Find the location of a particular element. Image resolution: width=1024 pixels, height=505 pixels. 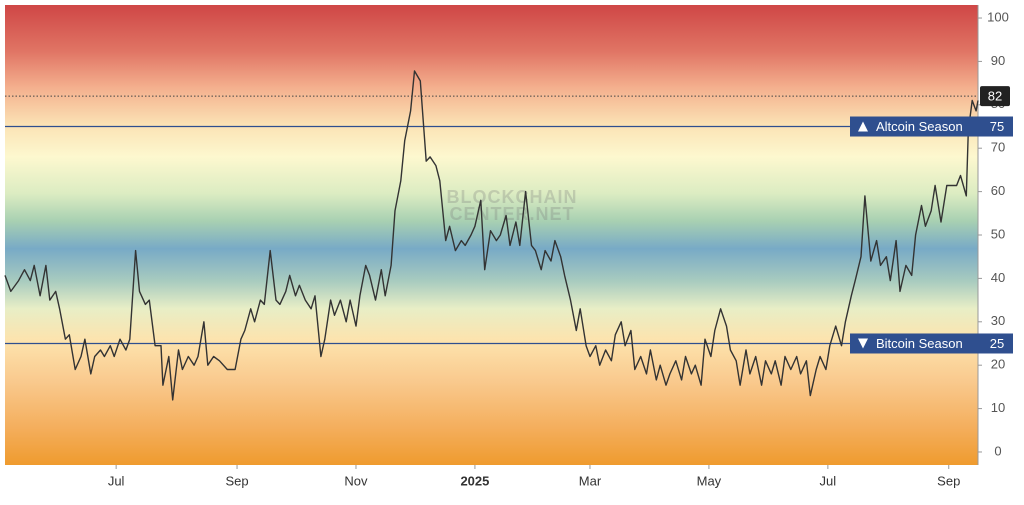

y-tick-label: 100 is located at coordinates (998, 16).